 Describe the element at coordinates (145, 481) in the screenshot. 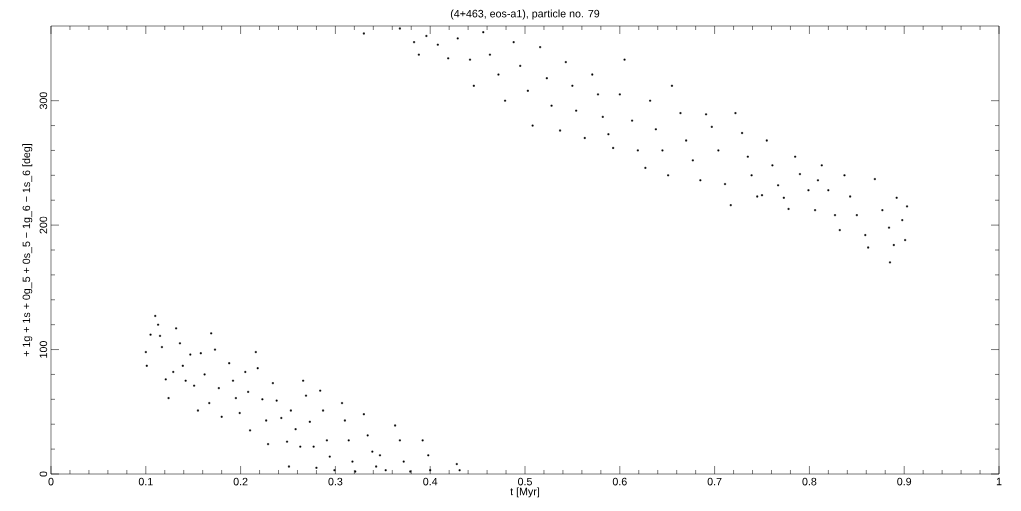

I see `x-tick-label: 0.1` at that location.